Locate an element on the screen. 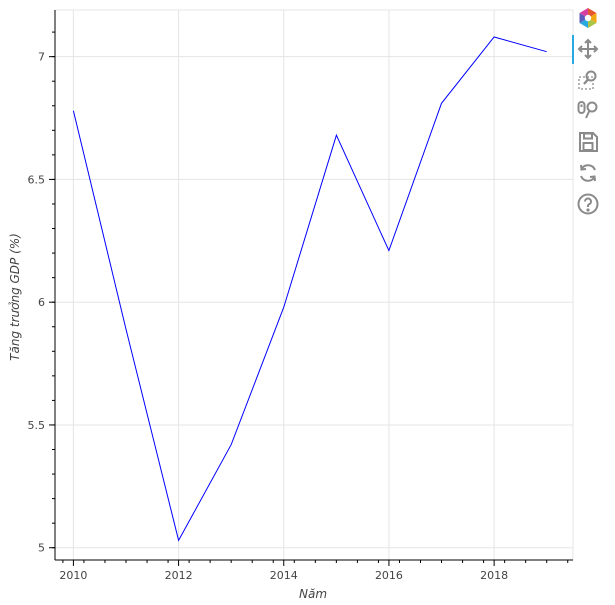  y-ticks: 5 5.5 6 6.5 7 is located at coordinates (41, 293).